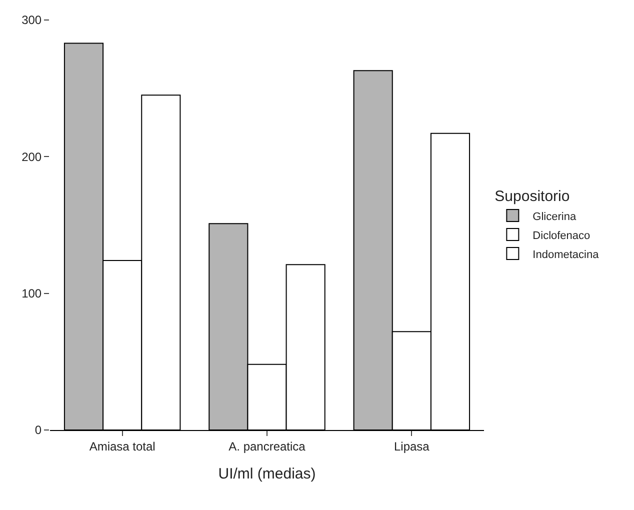 This screenshot has width=634, height=510. Describe the element at coordinates (532, 196) in the screenshot. I see `legend-title: Supositorio` at that location.